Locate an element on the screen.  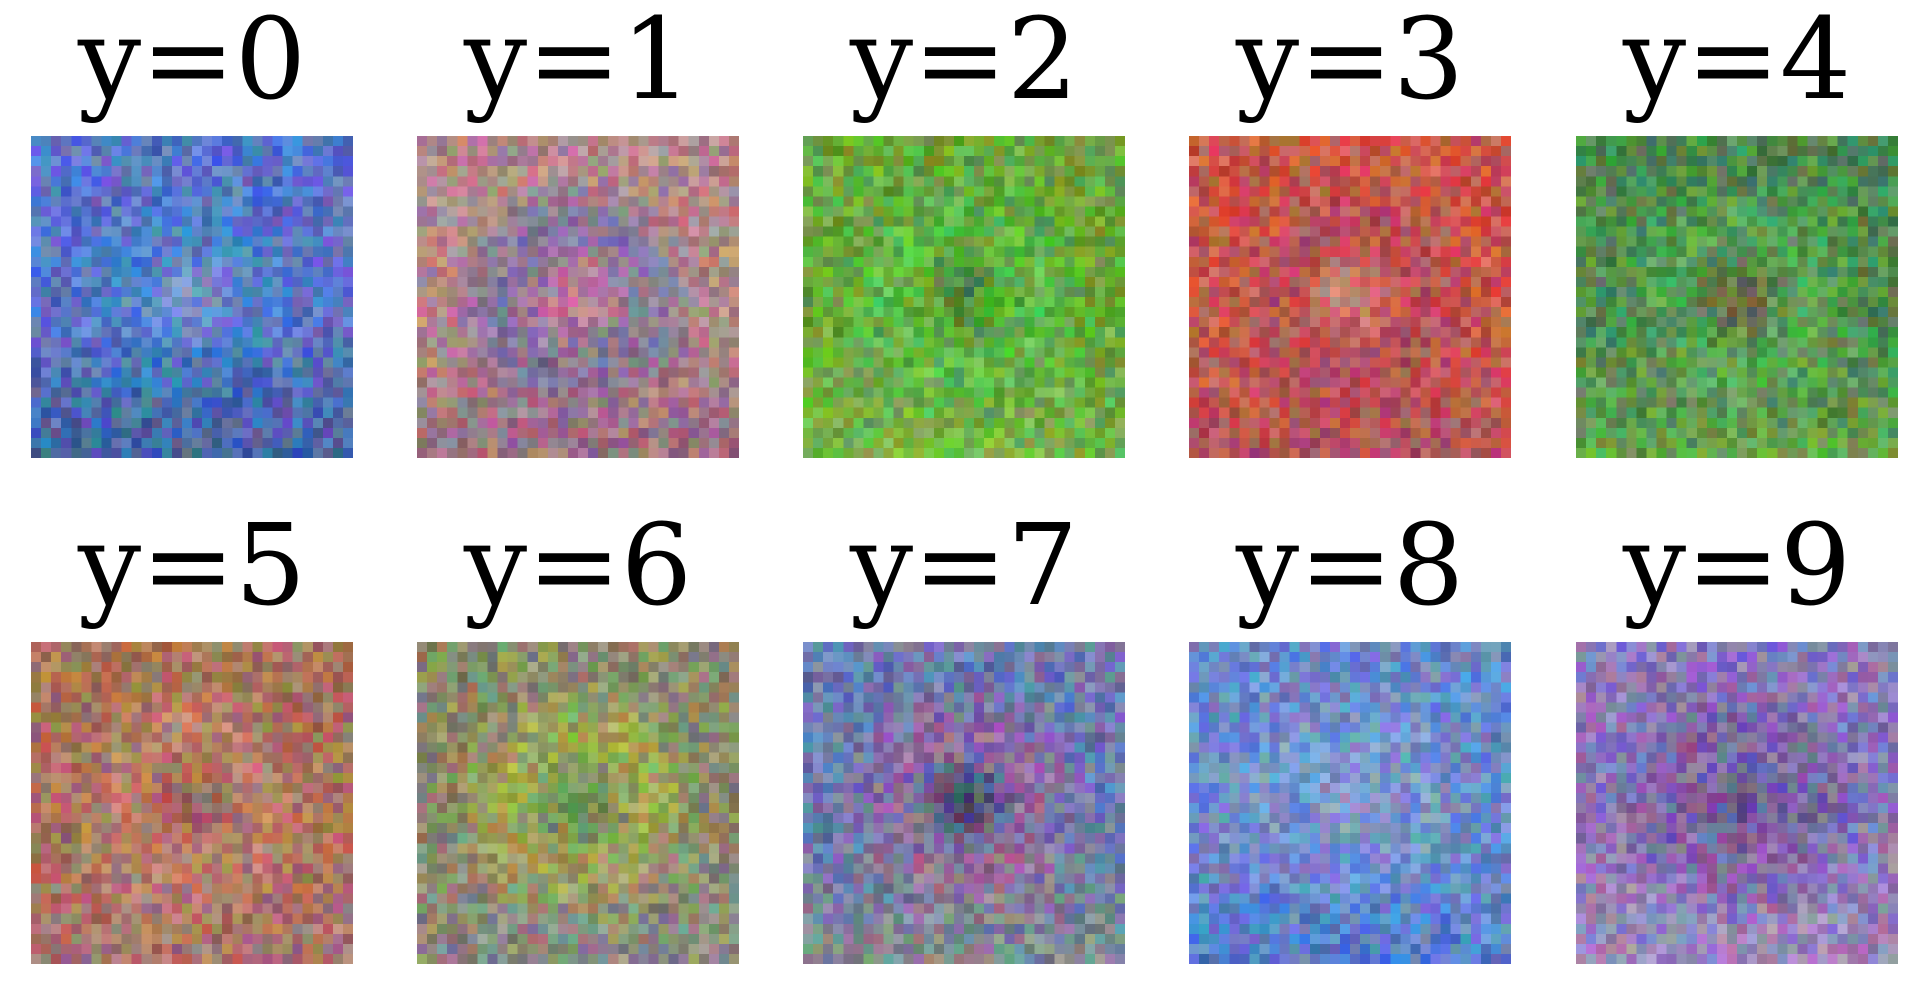
panel-title: y=3 is located at coordinates (1350, 62).